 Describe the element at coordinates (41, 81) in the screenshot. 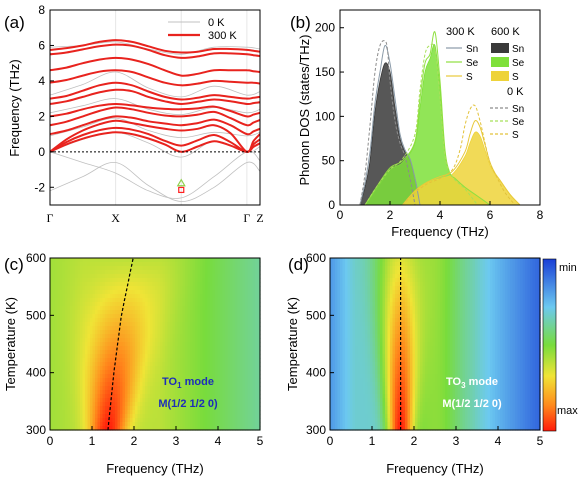

I see `y-tick-label: 4` at that location.